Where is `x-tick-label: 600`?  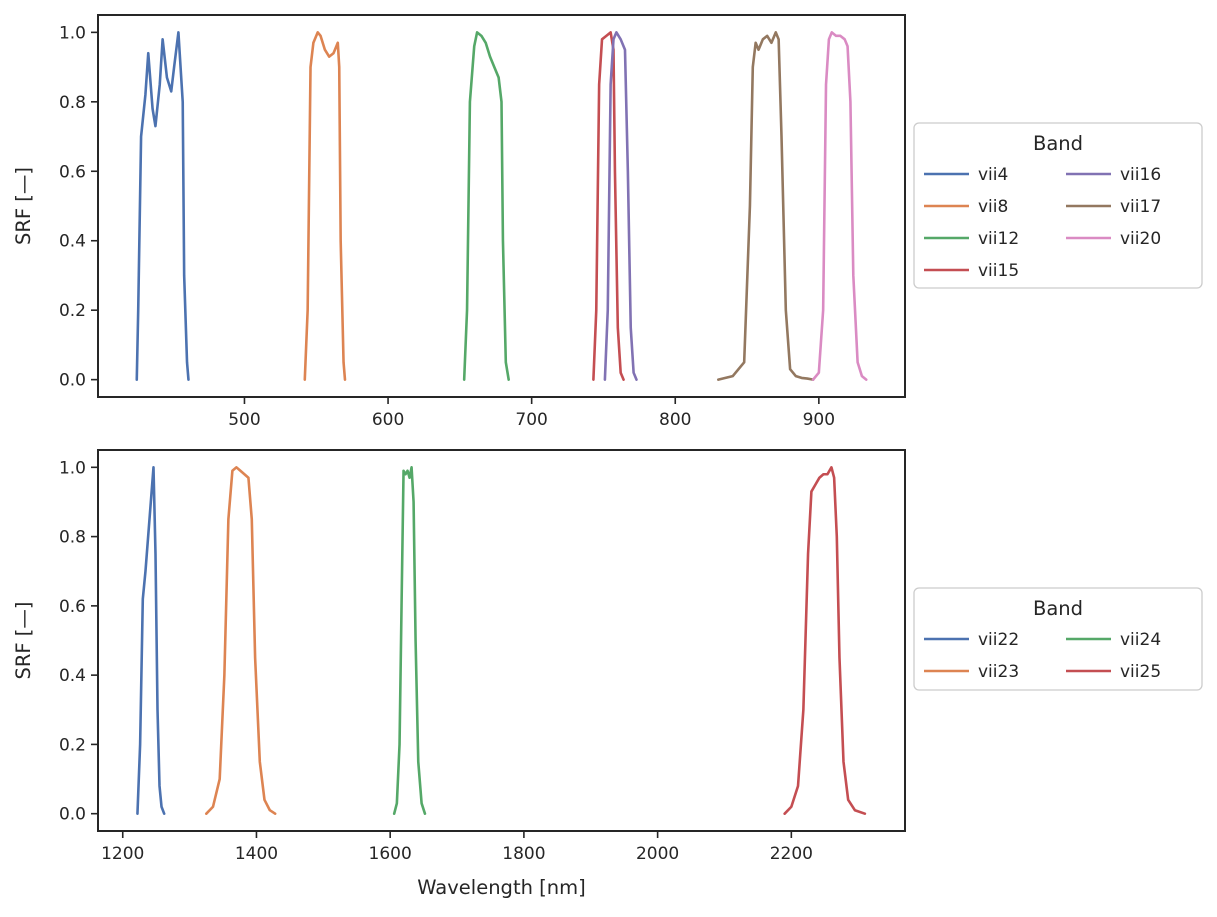
x-tick-label: 600 is located at coordinates (388, 420).